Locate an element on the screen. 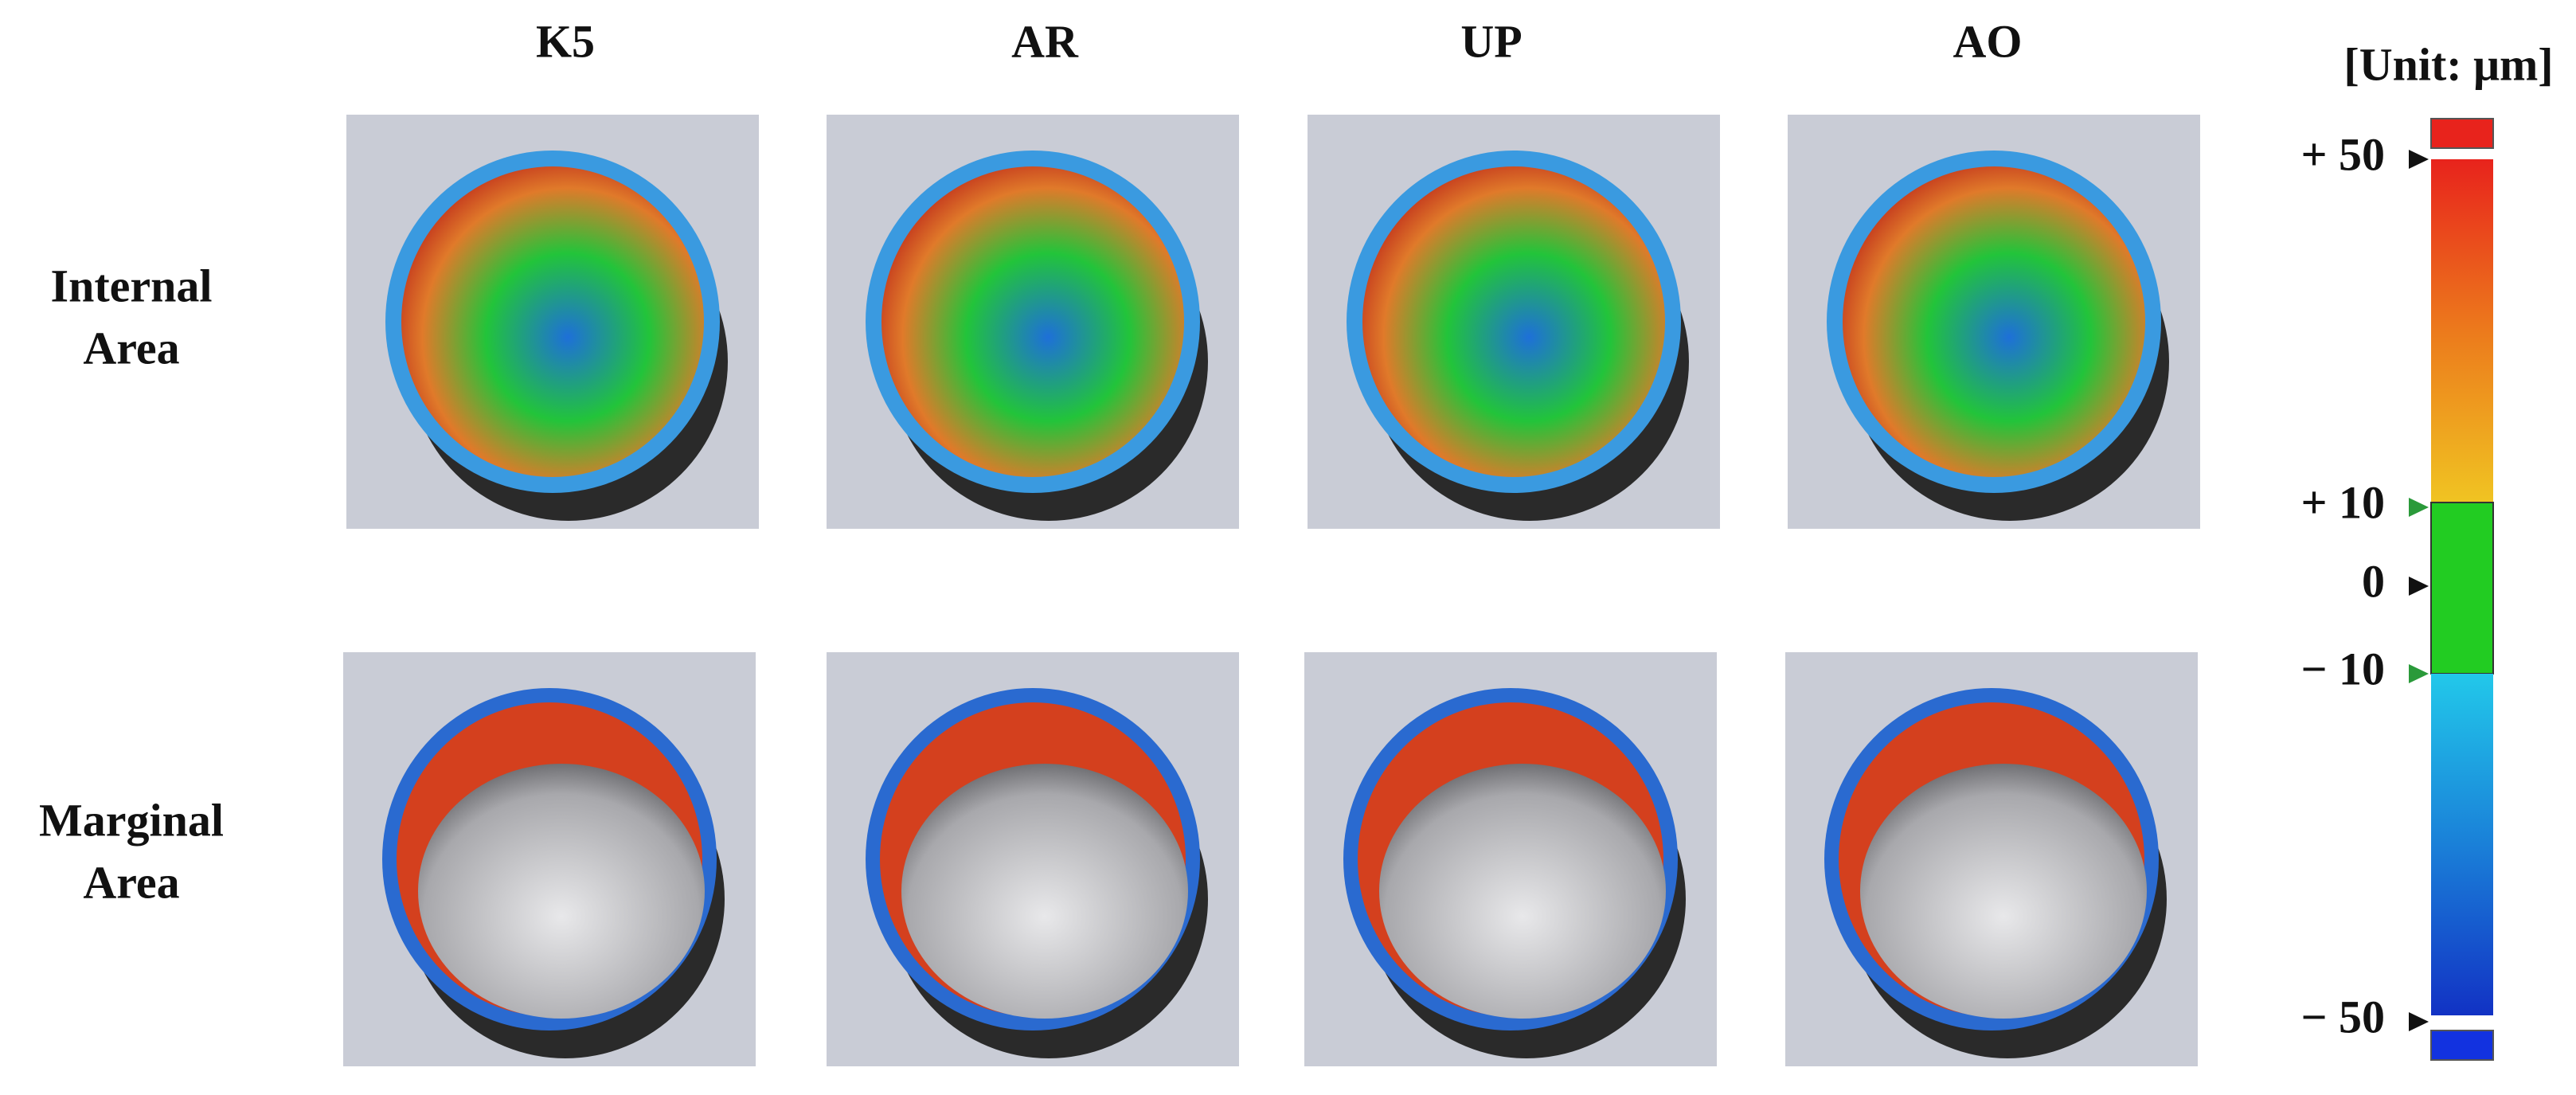 This screenshot has width=2576, height=1095. scale-label: 0 is located at coordinates (2373, 581).